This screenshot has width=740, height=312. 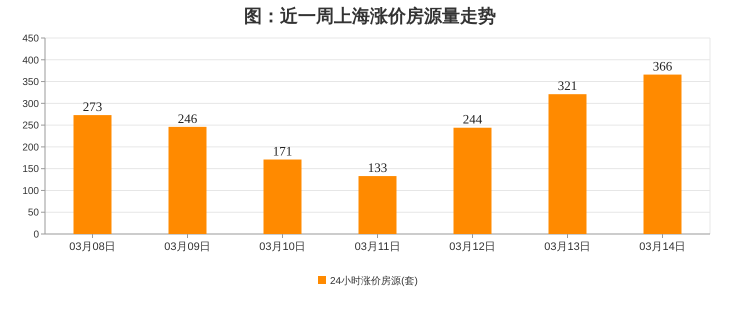 I want to click on x-tick-label: 03月13日, so click(x=567, y=247).